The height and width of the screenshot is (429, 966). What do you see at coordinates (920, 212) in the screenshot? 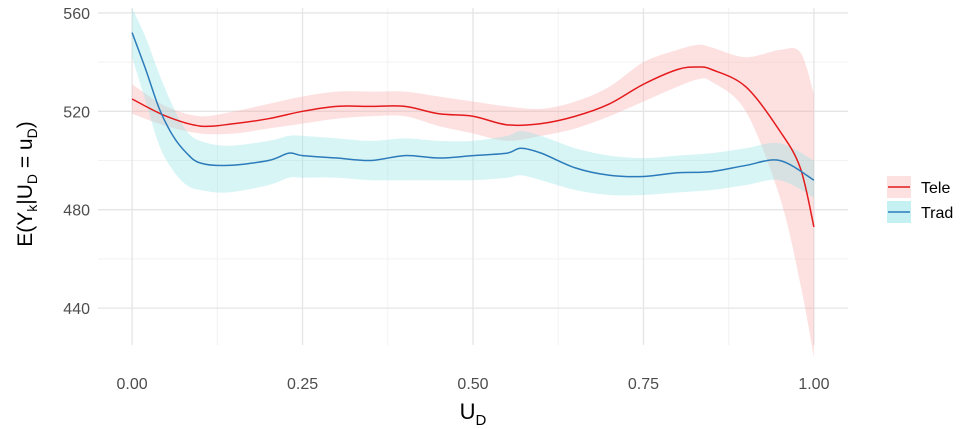
I see `legend-item-trad: Trad` at bounding box center [920, 212].